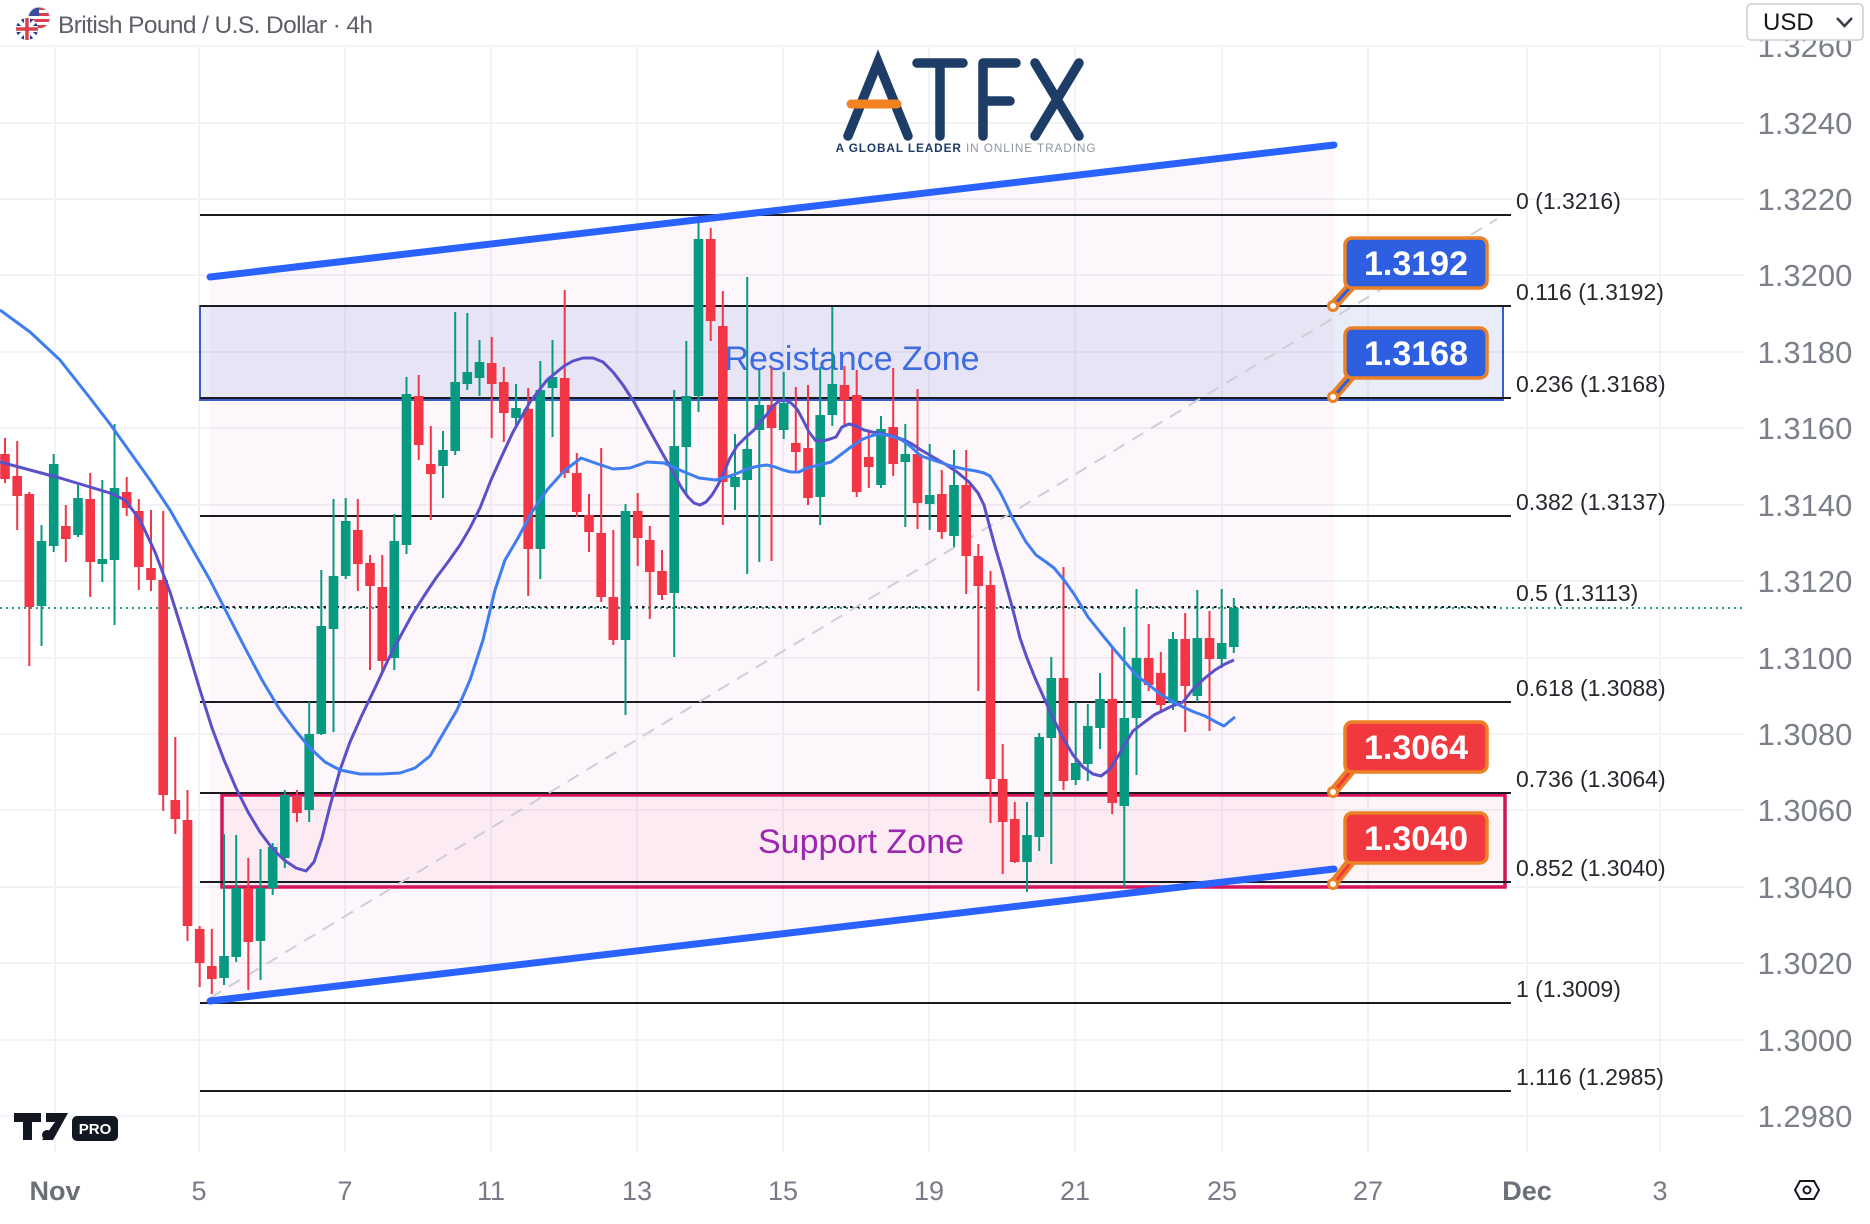 The height and width of the screenshot is (1224, 1870). Describe the element at coordinates (95, 1129) in the screenshot. I see `svg-text: PRO` at that location.